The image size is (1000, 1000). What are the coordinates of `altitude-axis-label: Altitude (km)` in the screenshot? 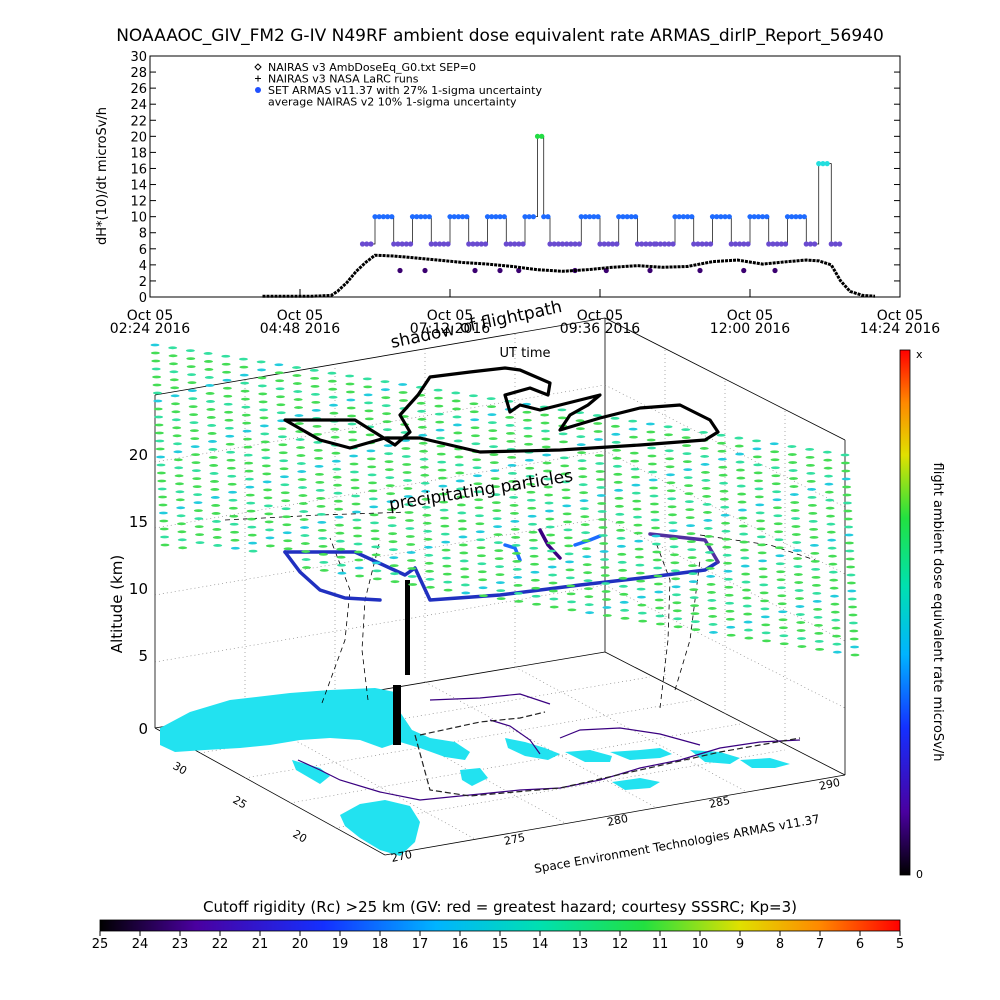 It's located at (117, 604).